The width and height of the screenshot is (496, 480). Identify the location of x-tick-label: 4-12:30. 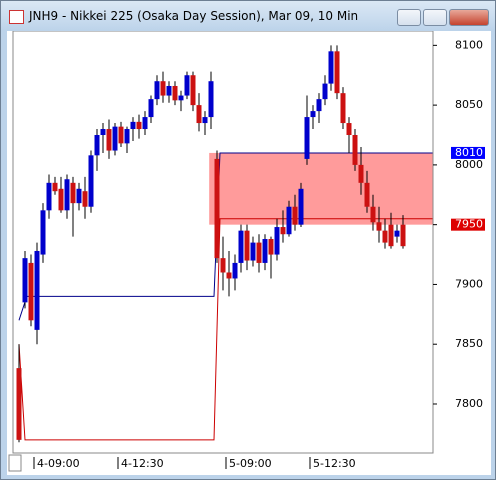
(142, 463).